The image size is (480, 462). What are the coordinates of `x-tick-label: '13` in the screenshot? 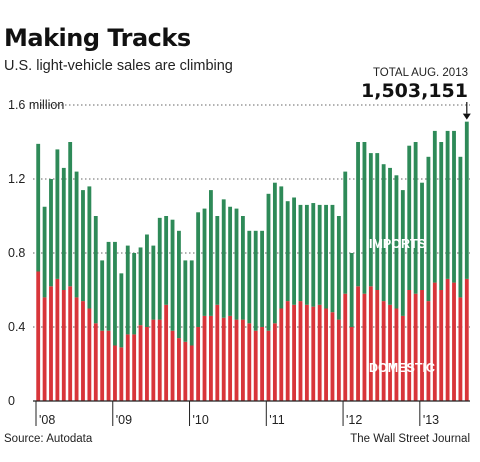 It's located at (431, 420).